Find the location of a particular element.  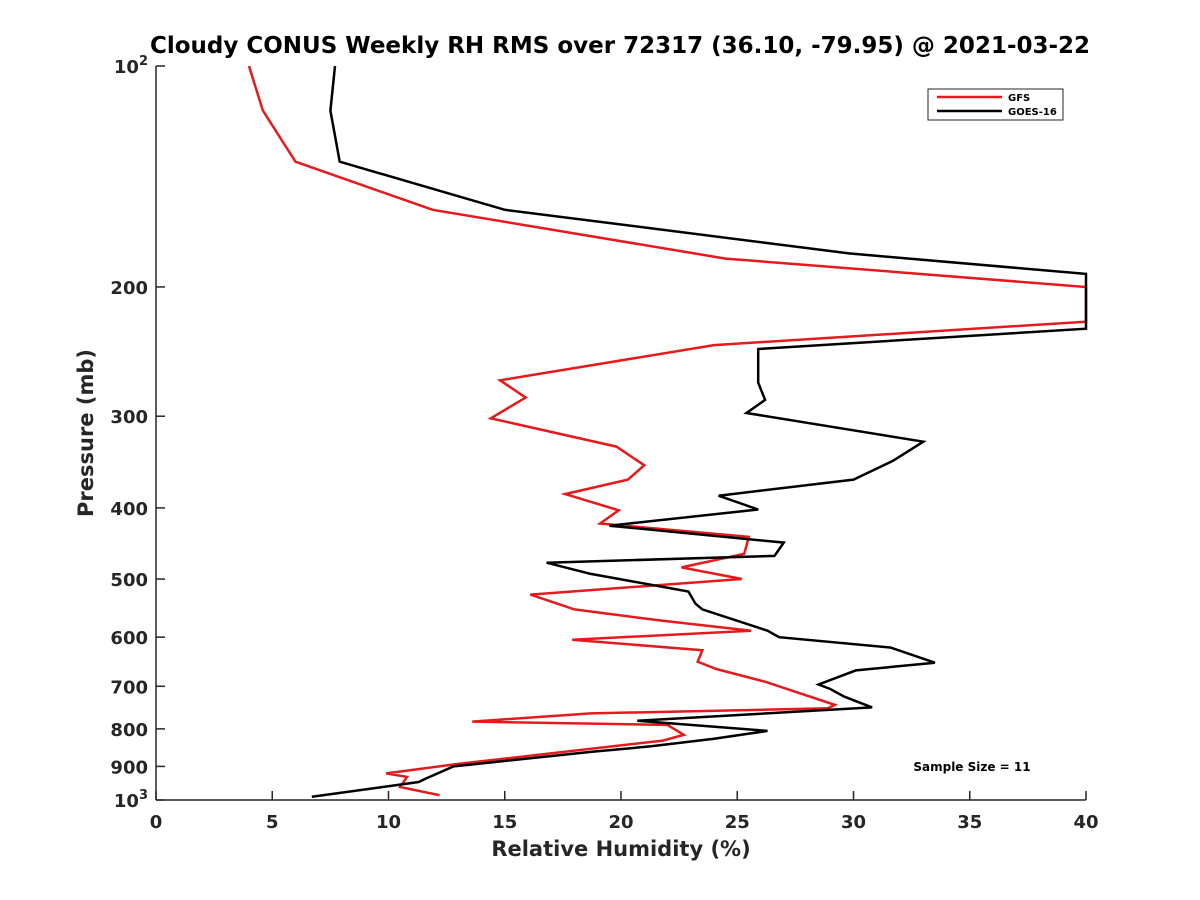

y-axis-label: Pressure (mb) is located at coordinates (86, 433).